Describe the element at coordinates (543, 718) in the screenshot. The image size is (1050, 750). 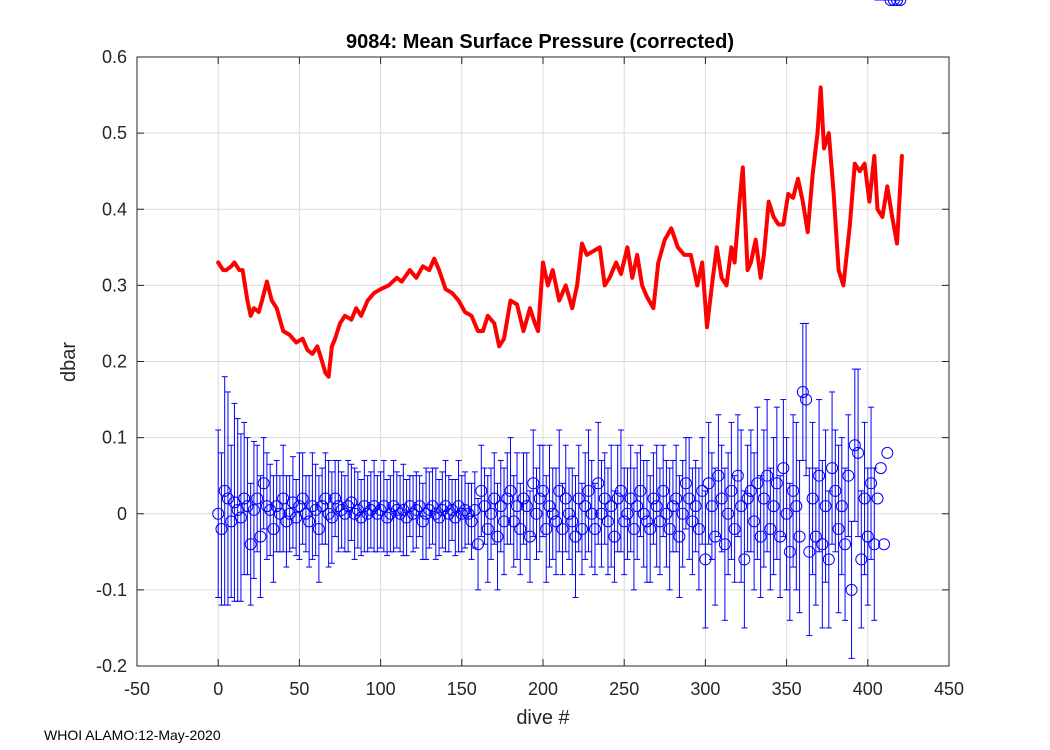
I see `x-axis-label: dive #` at that location.